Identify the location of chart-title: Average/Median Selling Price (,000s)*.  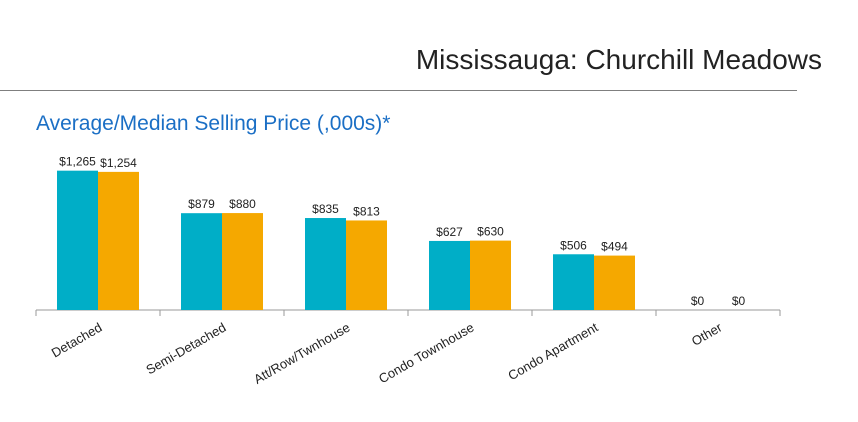
(213, 123).